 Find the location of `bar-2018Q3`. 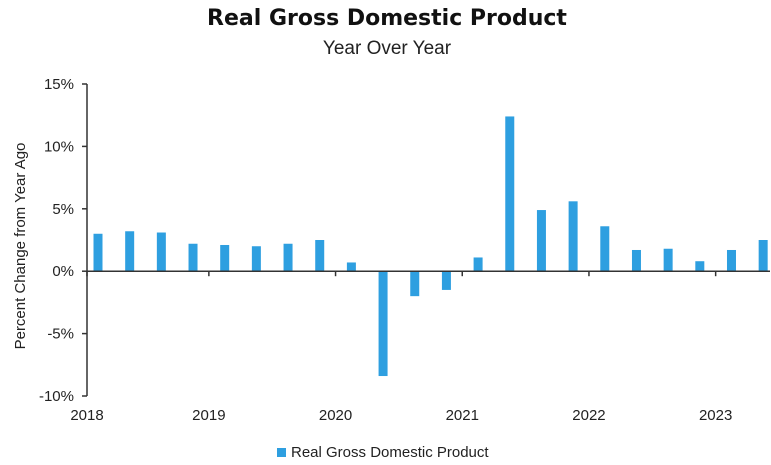

bar-2018Q3 is located at coordinates (161, 252).